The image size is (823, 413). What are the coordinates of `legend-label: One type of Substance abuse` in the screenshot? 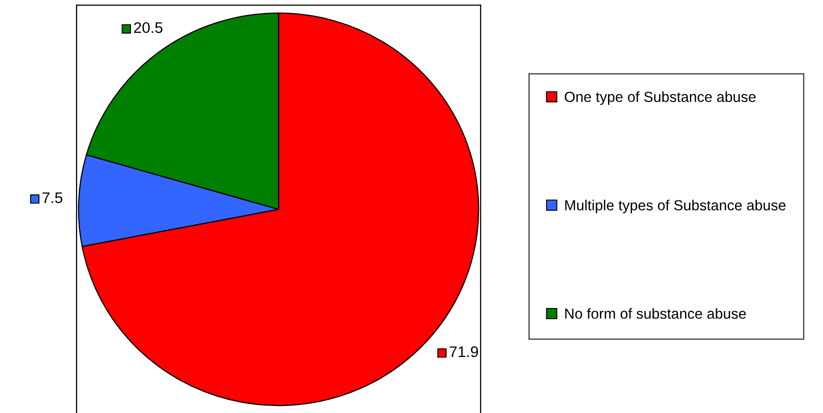 It's located at (660, 98).